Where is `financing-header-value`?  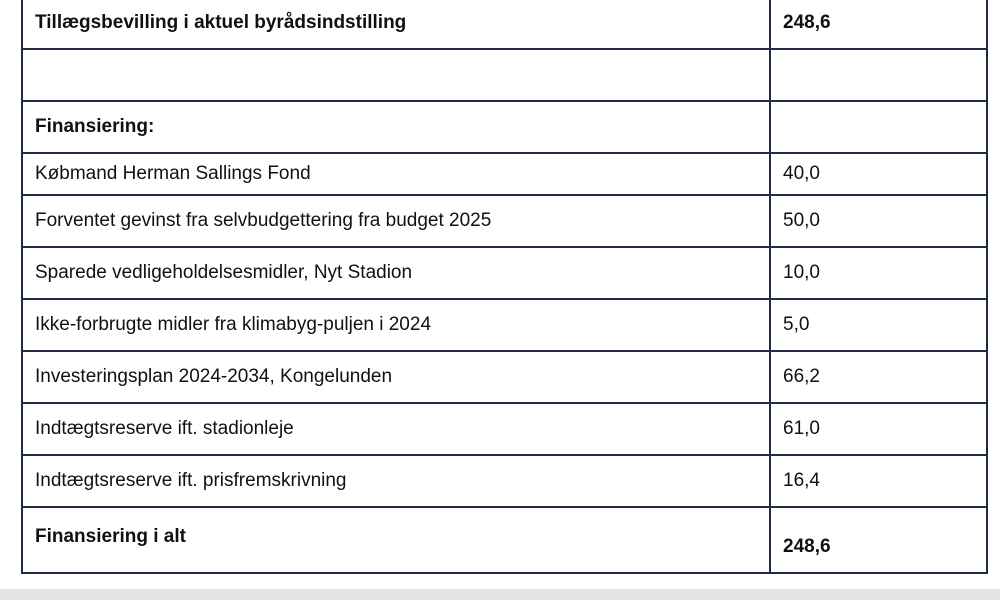
financing-header-value is located at coordinates (878, 127).